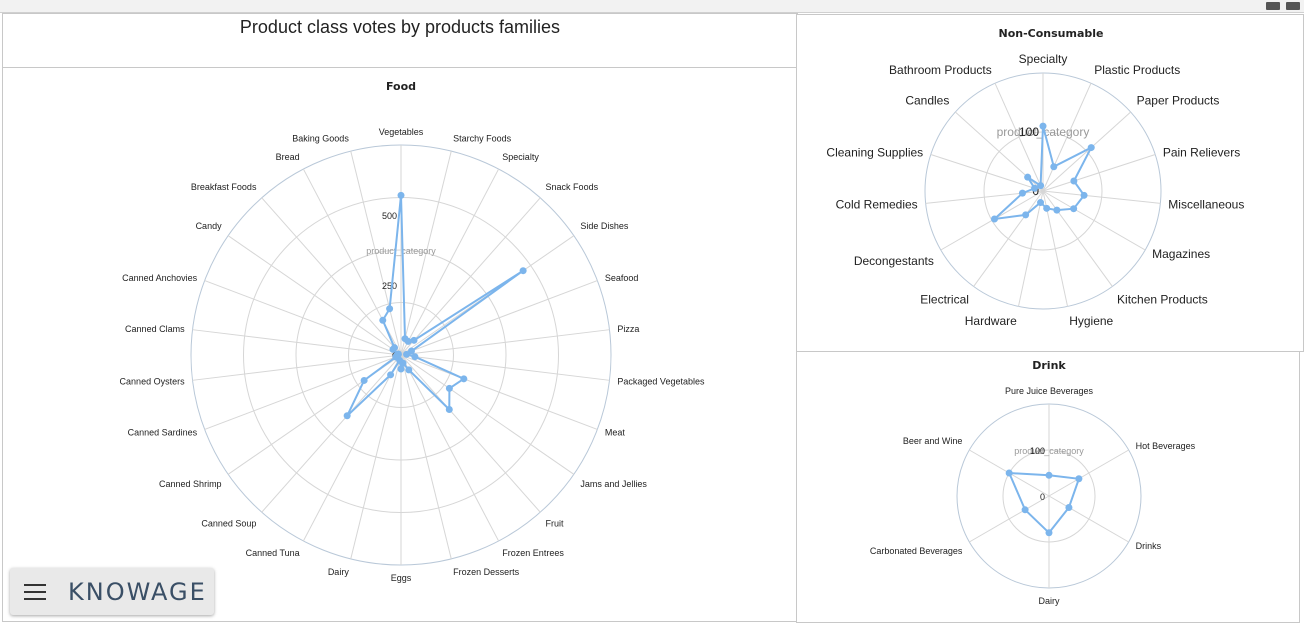  What do you see at coordinates (1041, 186) in the screenshot?
I see `data-point-bathroom-products` at bounding box center [1041, 186].